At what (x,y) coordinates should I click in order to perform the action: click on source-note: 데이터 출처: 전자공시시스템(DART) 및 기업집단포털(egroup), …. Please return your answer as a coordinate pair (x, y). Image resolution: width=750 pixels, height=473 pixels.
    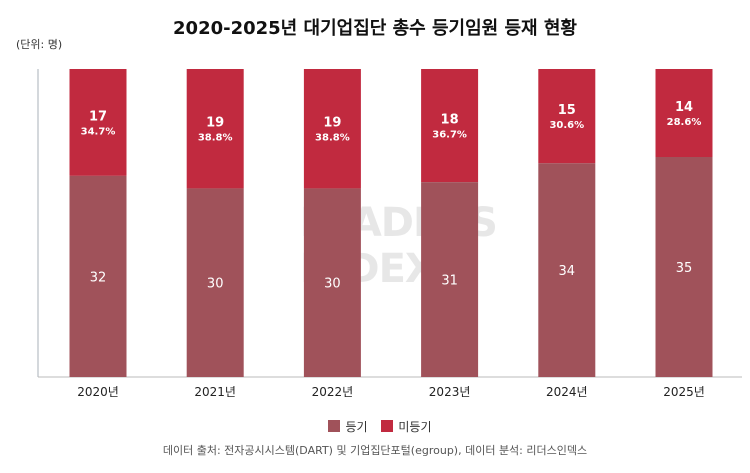
    Looking at the image, I should click on (375, 450).